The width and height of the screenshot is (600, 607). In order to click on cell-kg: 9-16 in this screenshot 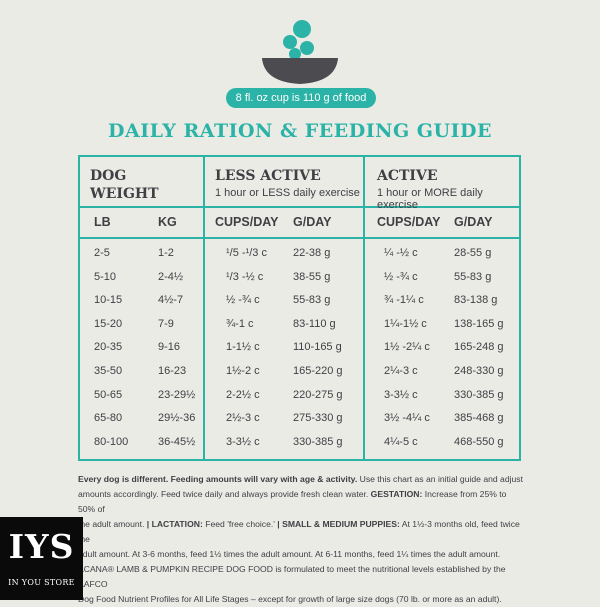, I will do `click(169, 347)`.